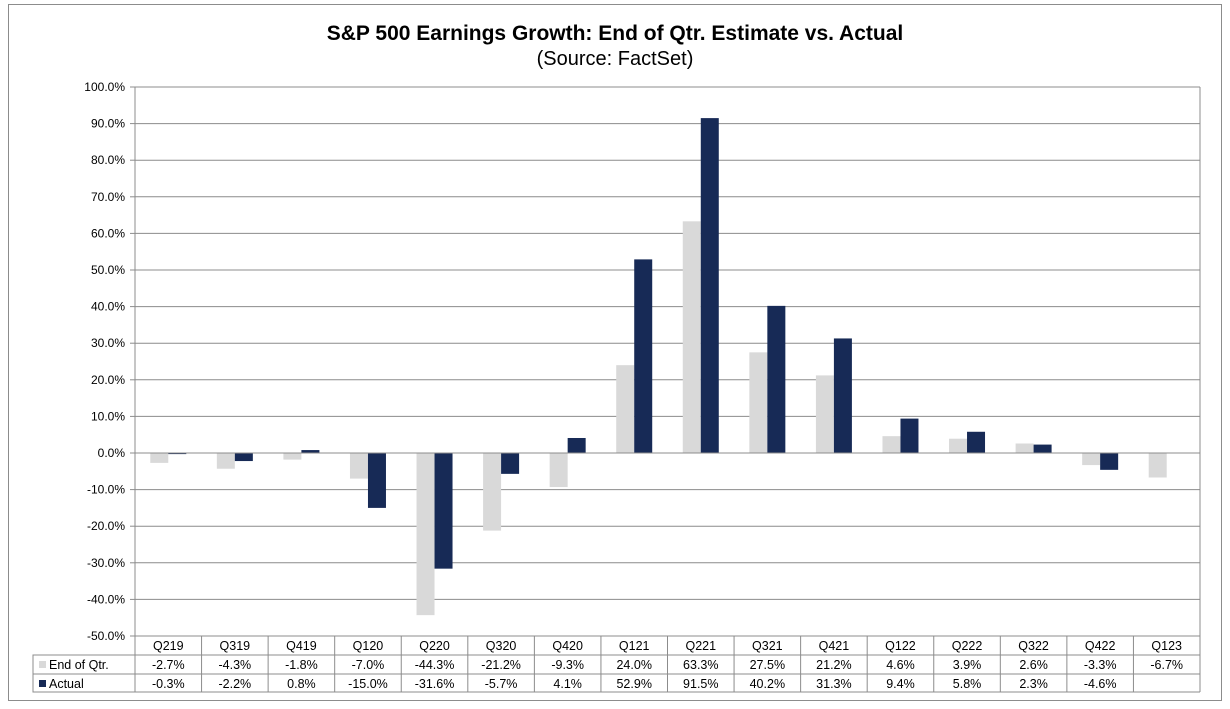 The width and height of the screenshot is (1230, 709). I want to click on data-table-value: -9.3%, so click(567, 665).